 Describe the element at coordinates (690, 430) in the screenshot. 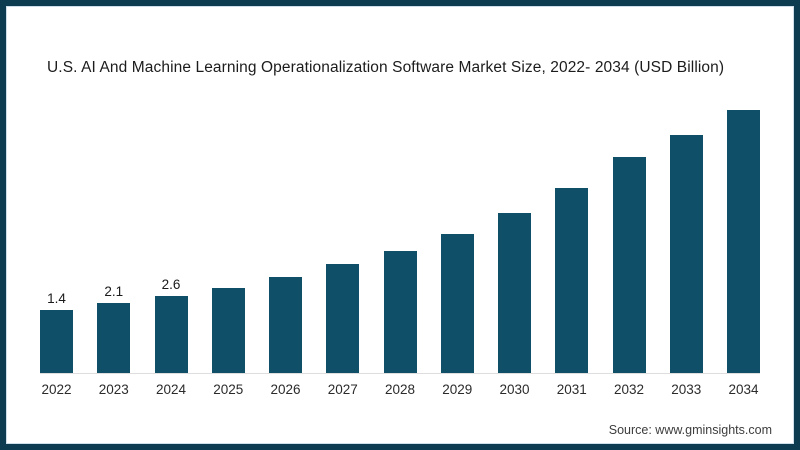

I see `source-credit: Source: www.gminsights.com` at that location.